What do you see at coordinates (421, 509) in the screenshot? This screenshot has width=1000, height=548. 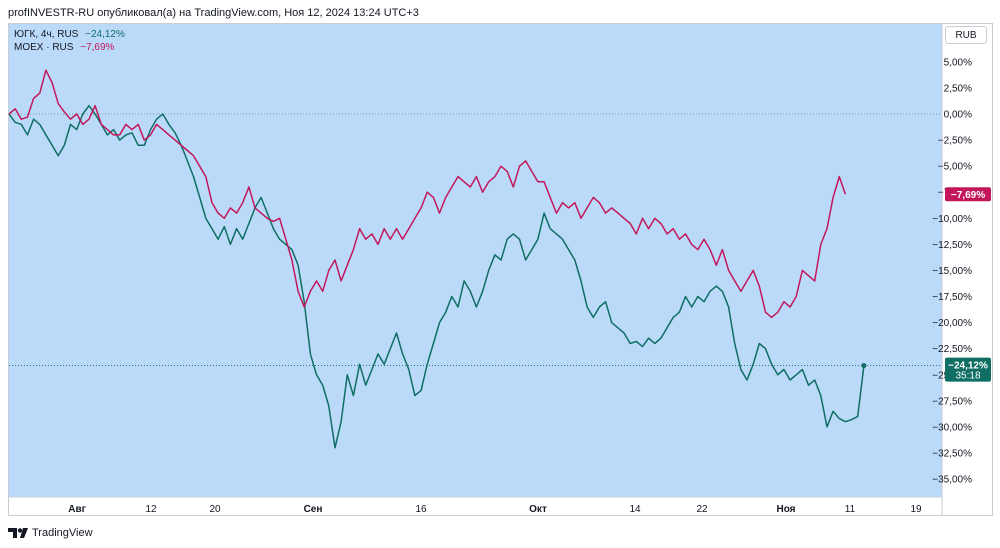 I see `x-tick-label: 16` at bounding box center [421, 509].